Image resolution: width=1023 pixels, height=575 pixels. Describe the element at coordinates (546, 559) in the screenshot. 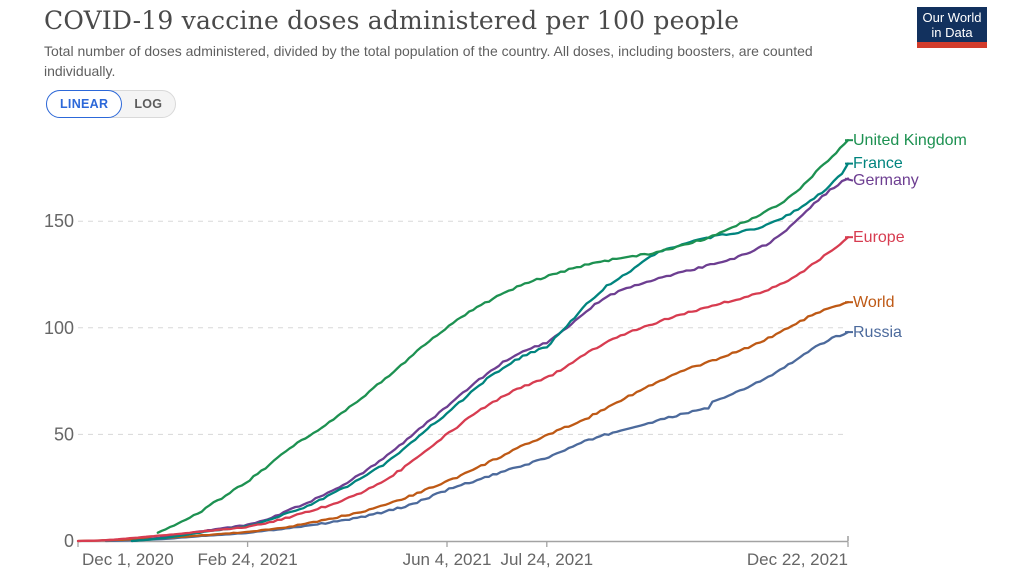

I see `x-tick-label: Jul 24, 2021` at that location.